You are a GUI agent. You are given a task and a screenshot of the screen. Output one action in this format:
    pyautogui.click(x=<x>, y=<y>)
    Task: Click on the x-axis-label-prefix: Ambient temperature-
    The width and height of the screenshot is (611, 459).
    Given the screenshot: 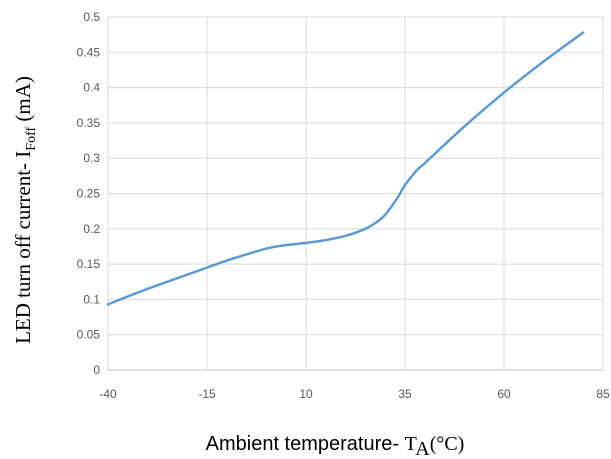 What is the action you would take?
    pyautogui.click(x=305, y=444)
    